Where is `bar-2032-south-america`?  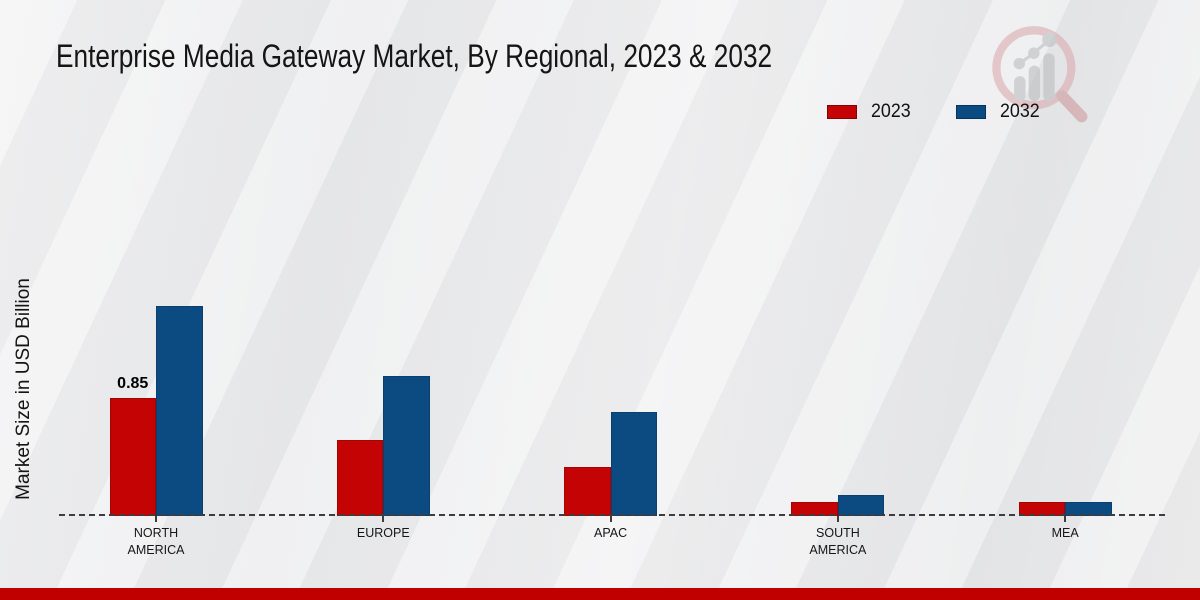 bar-2032-south-america is located at coordinates (861, 505).